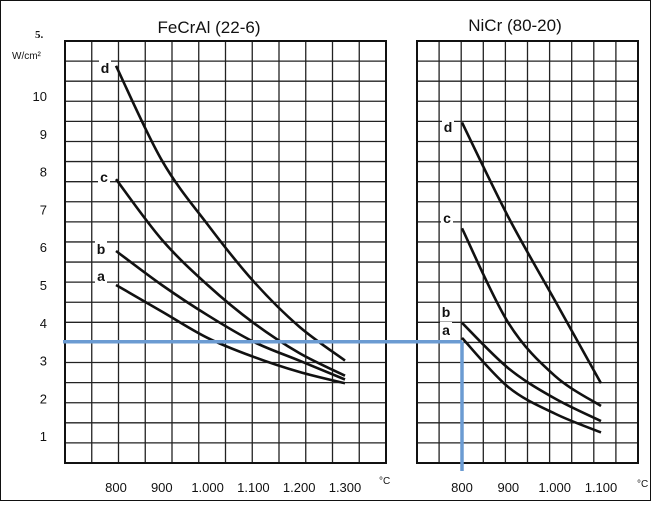 The width and height of the screenshot is (651, 505). Describe the element at coordinates (209, 27) in the screenshot. I see `left-panel-title: FeCrAl (22-6)` at that location.